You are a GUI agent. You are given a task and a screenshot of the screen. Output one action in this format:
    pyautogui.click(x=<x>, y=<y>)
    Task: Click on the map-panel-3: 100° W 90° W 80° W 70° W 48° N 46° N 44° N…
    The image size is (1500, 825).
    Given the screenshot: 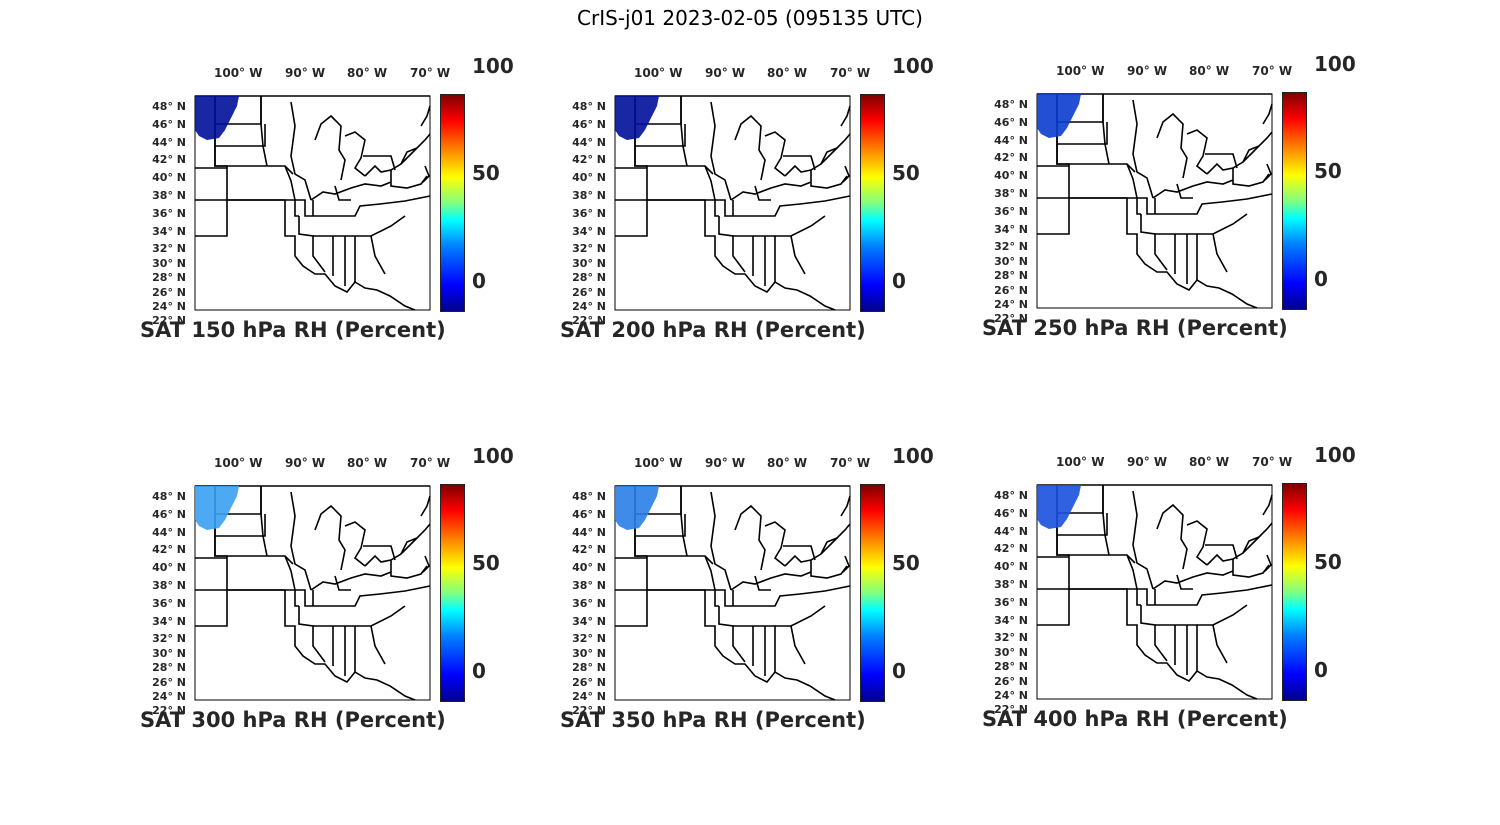 What is the action you would take?
    pyautogui.click(x=1197, y=208)
    